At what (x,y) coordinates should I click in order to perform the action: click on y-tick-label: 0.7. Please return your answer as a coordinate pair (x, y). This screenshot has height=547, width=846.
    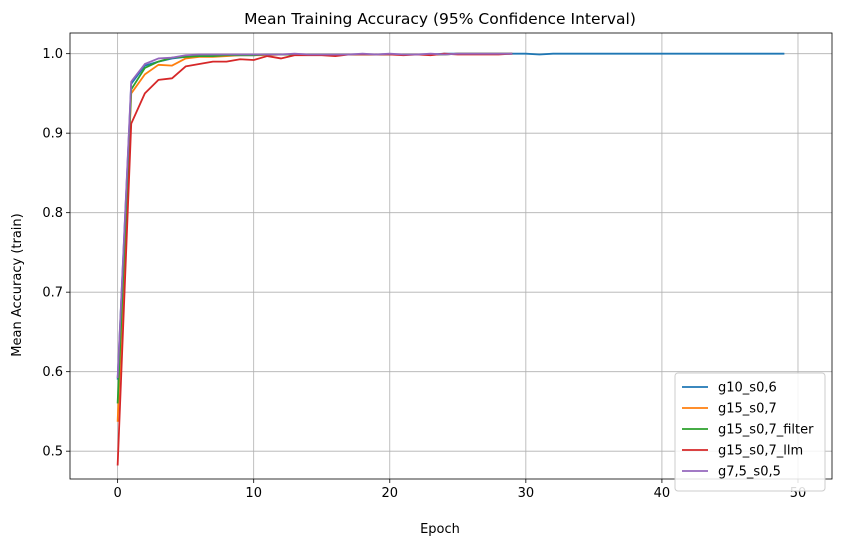
    Looking at the image, I should click on (52, 293).